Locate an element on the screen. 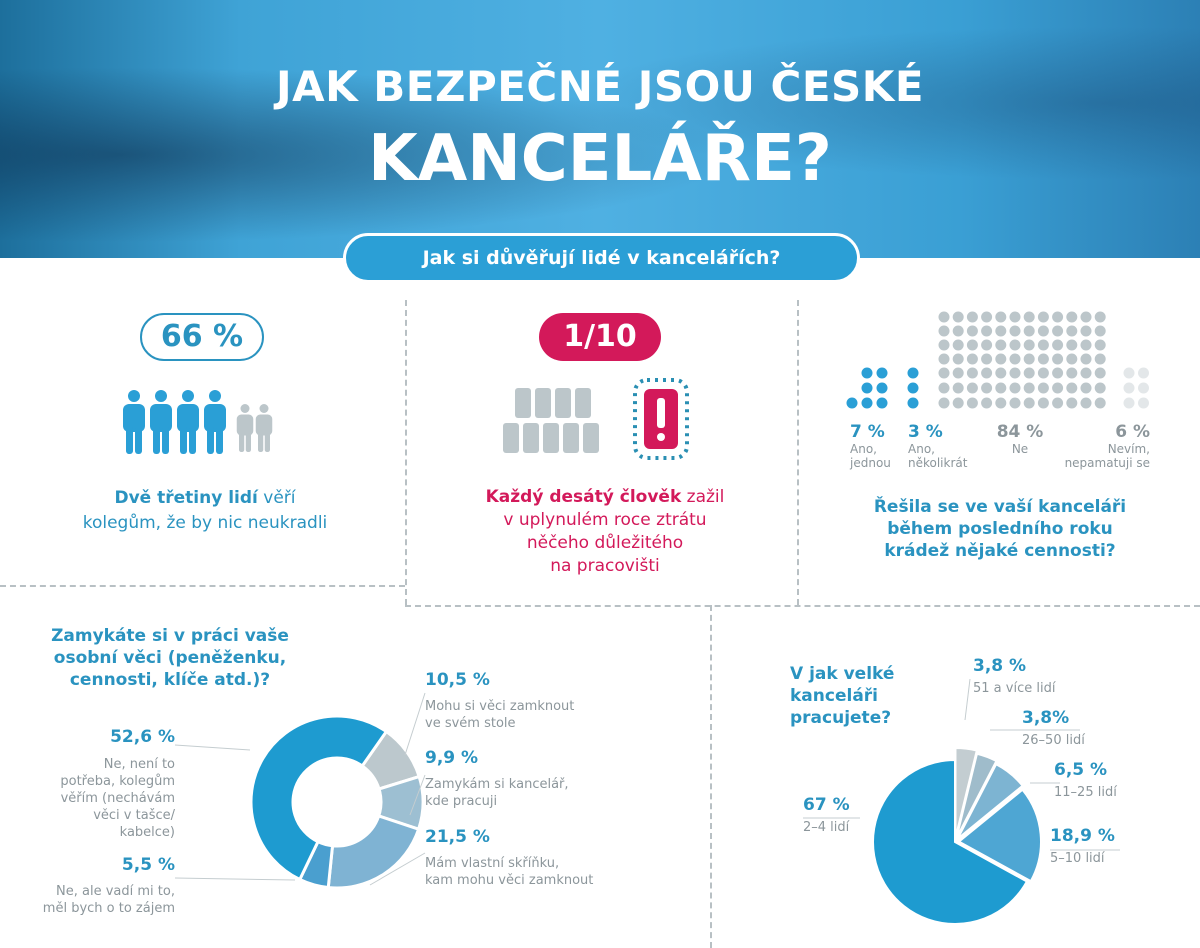 The width and height of the screenshot is (1200, 948). exclamation-icon is located at coordinates (661, 413).